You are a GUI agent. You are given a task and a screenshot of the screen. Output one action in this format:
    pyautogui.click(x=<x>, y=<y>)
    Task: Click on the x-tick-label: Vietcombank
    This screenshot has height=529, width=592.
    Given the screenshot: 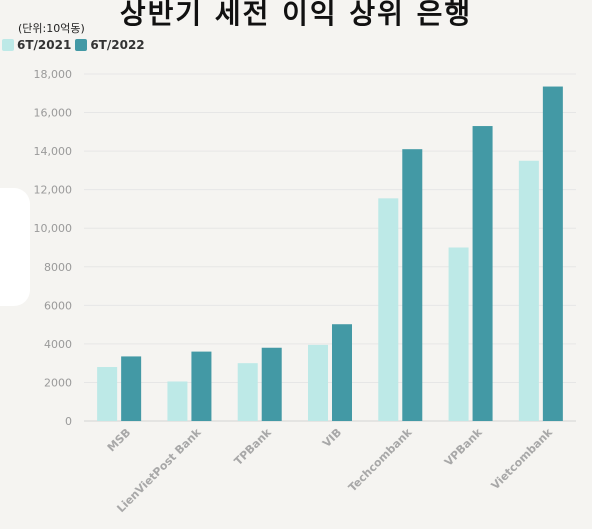 What is the action you would take?
    pyautogui.click(x=522, y=458)
    